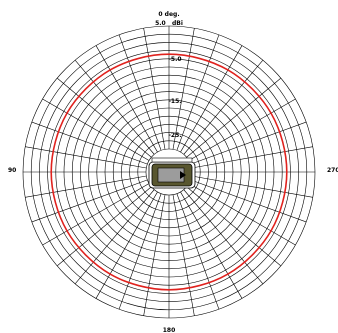 This screenshot has width=338, height=333. I want to click on direction-label-right: 270, so click(332, 170).